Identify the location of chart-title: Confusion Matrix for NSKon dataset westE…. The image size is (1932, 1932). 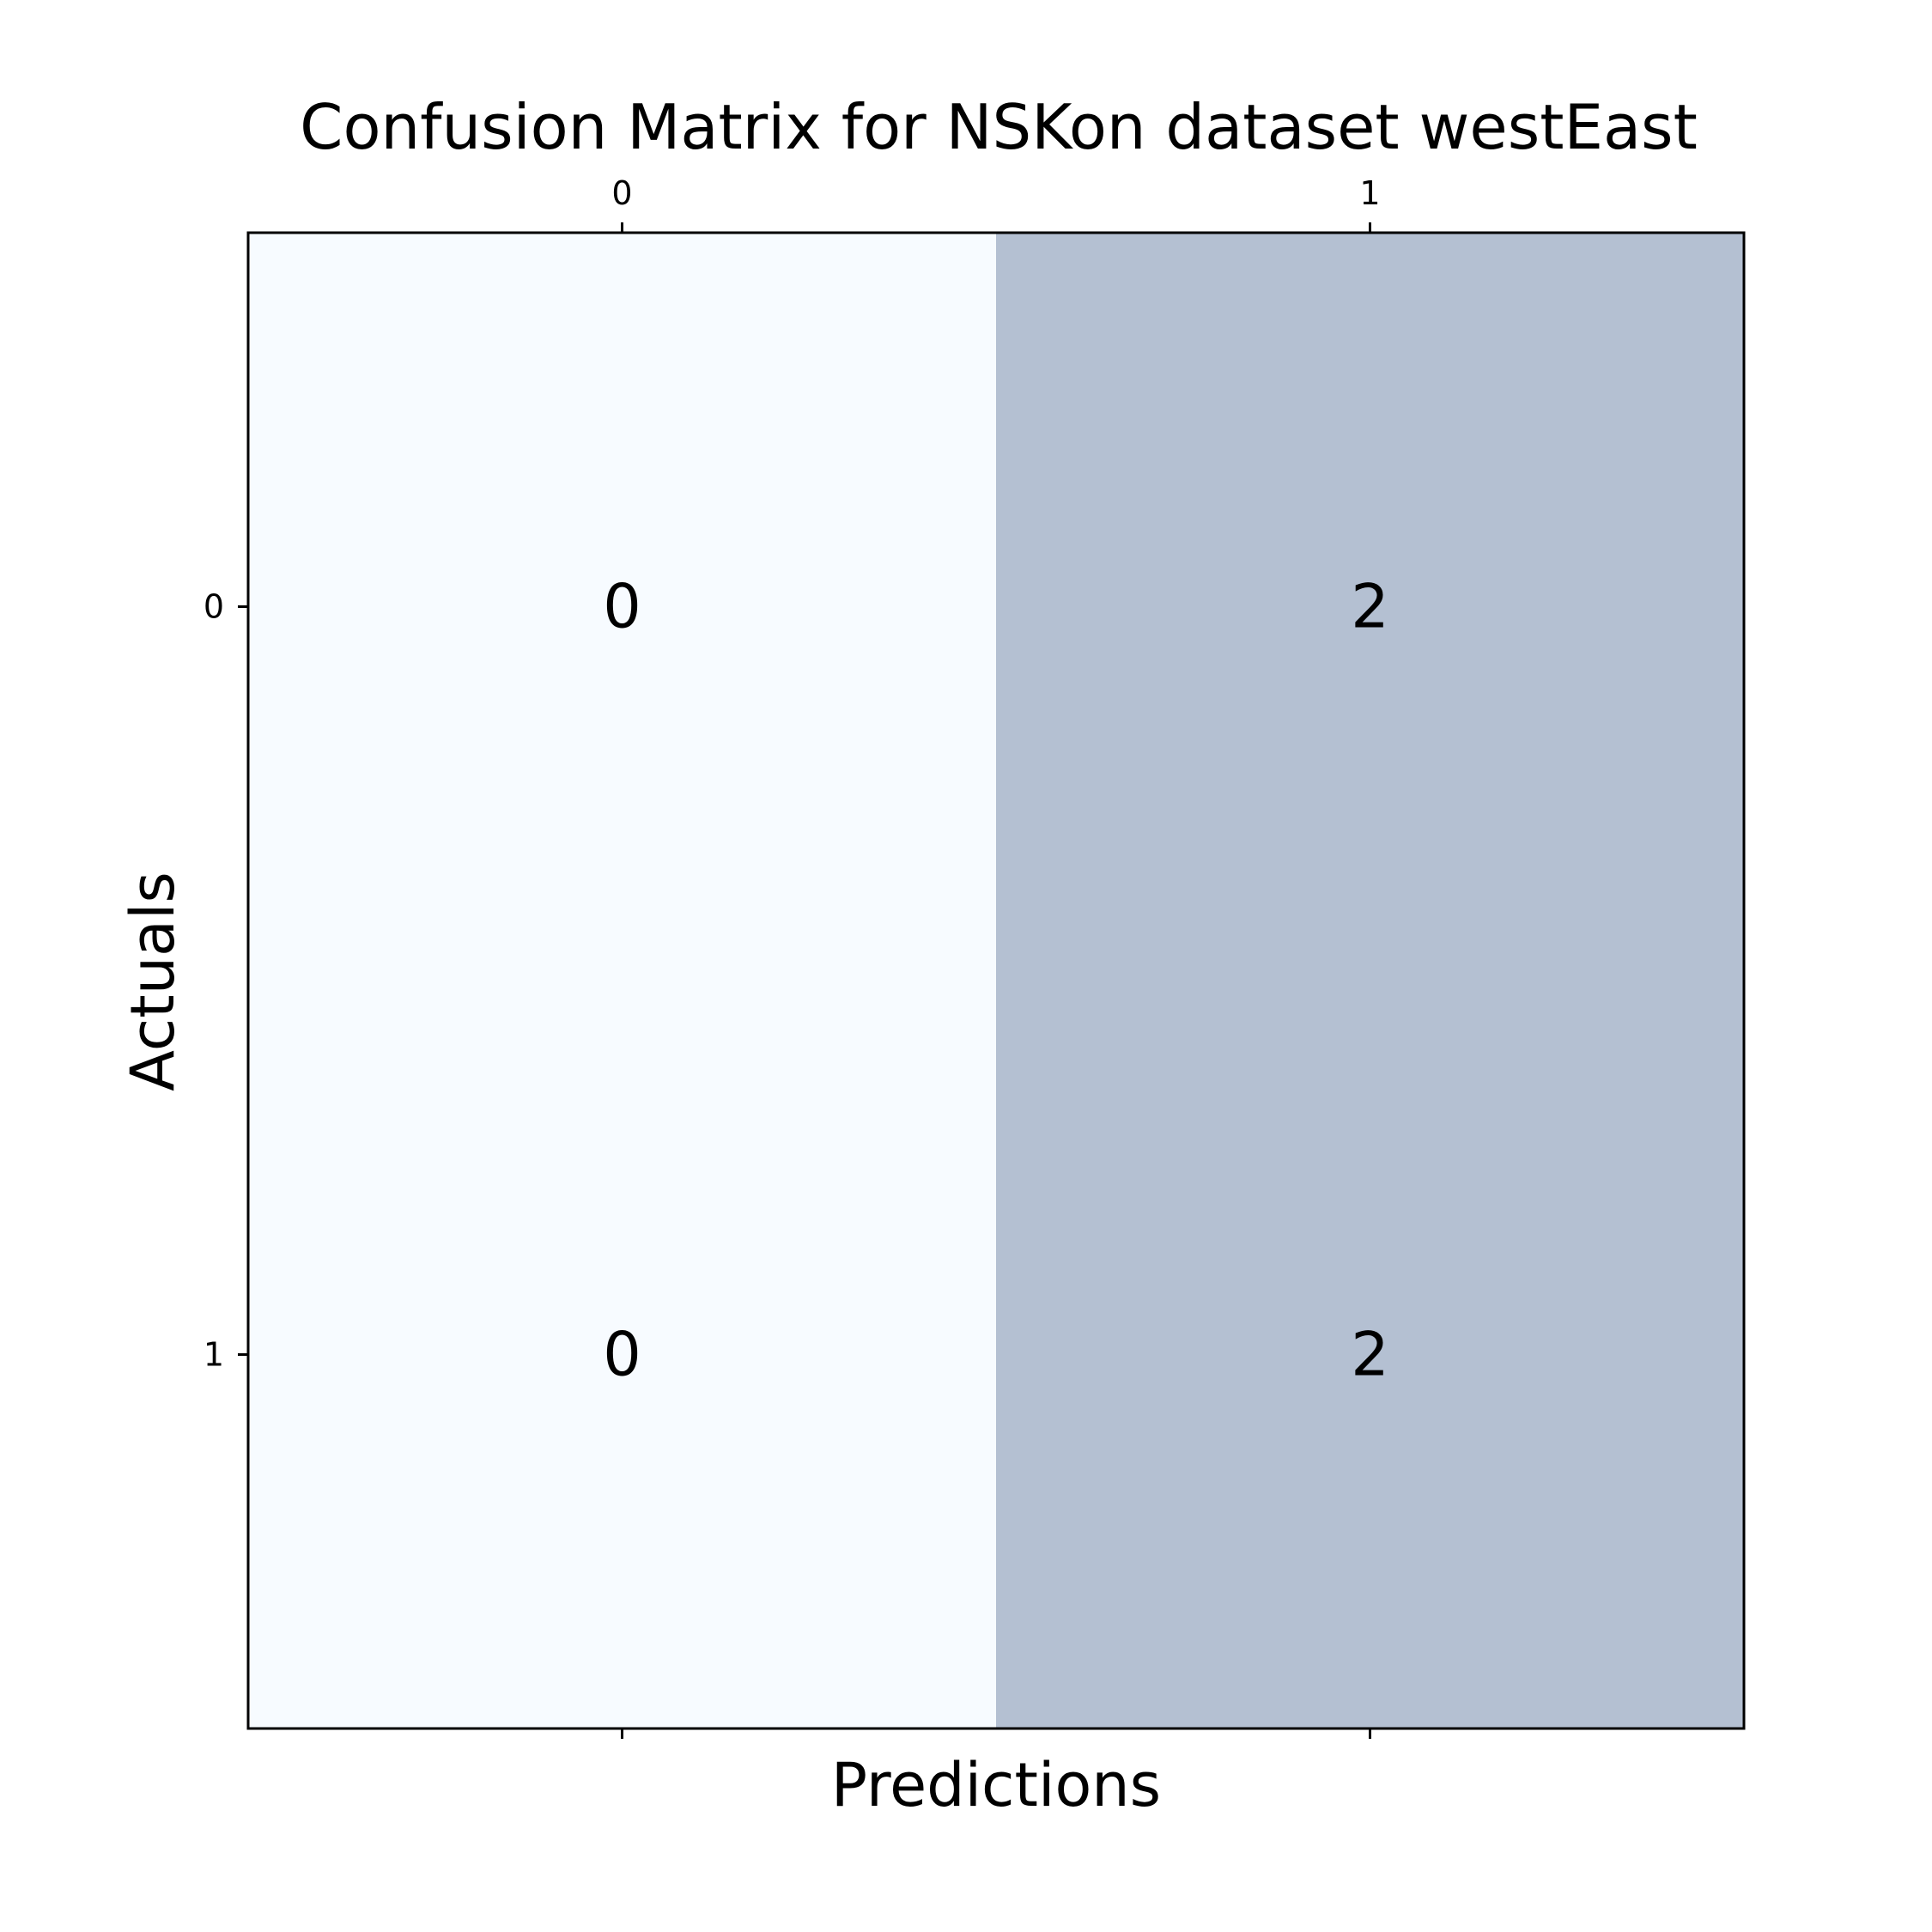
(999, 127).